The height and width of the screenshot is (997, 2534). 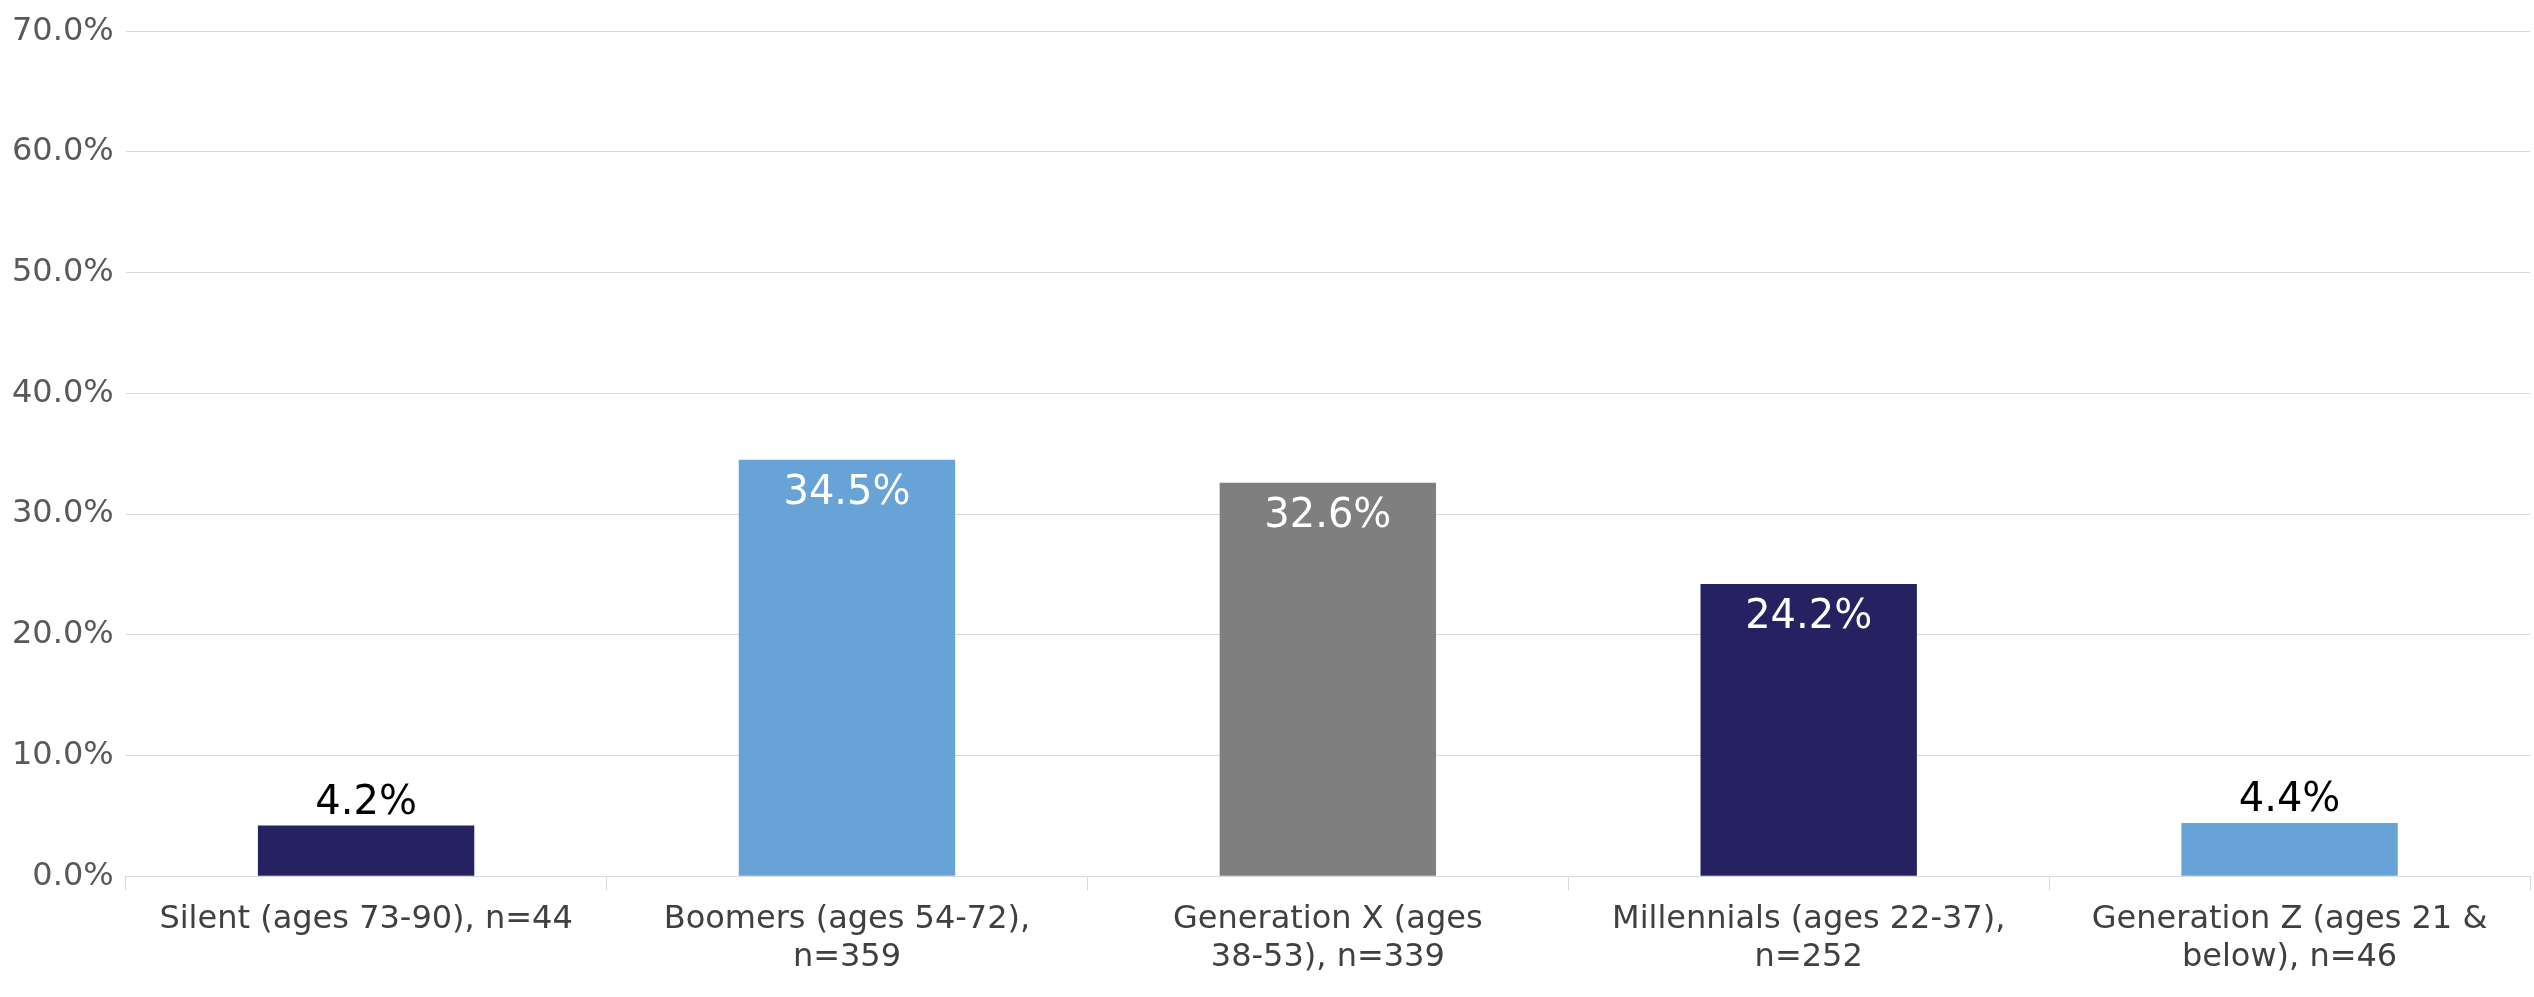 I want to click on y-tick-label: 10.0%, so click(x=63, y=752).